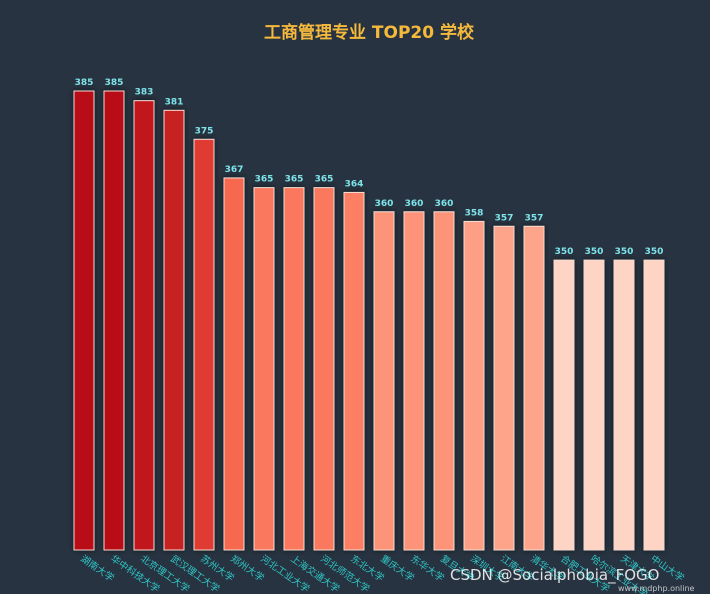 The width and height of the screenshot is (710, 594). What do you see at coordinates (264, 180) in the screenshot?
I see `value-label-7: 365` at bounding box center [264, 180].